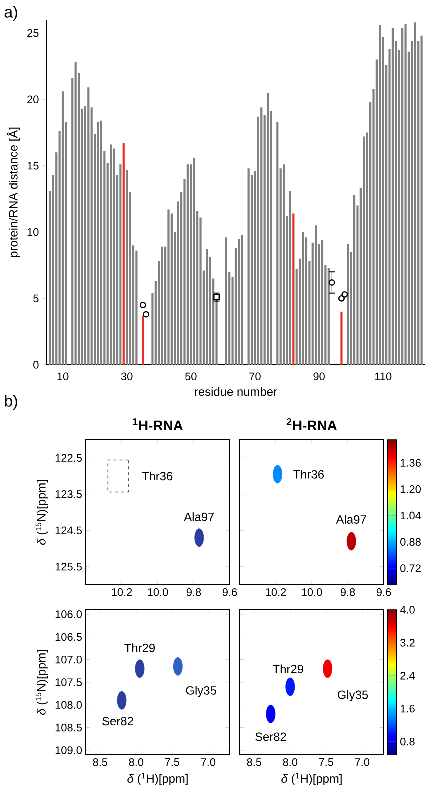 Image resolution: width=436 pixels, height=798 pixels. What do you see at coordinates (11, 402) in the screenshot?
I see `text: b)` at bounding box center [11, 402].